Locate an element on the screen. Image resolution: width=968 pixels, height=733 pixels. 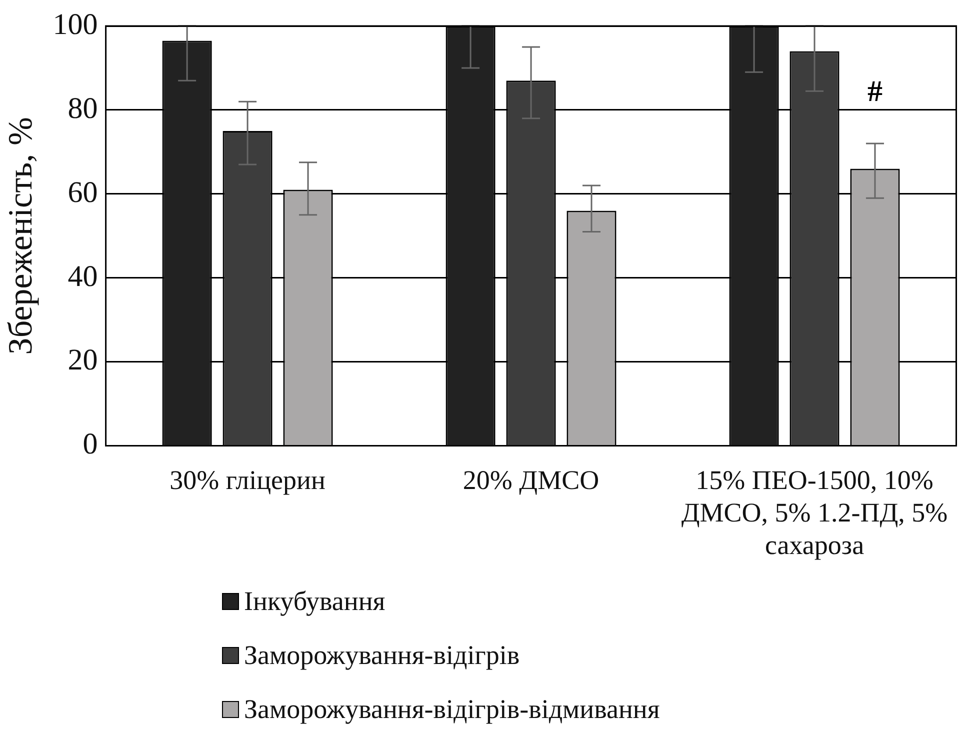
y-tick-label: 100 is located at coordinates (75, 24).